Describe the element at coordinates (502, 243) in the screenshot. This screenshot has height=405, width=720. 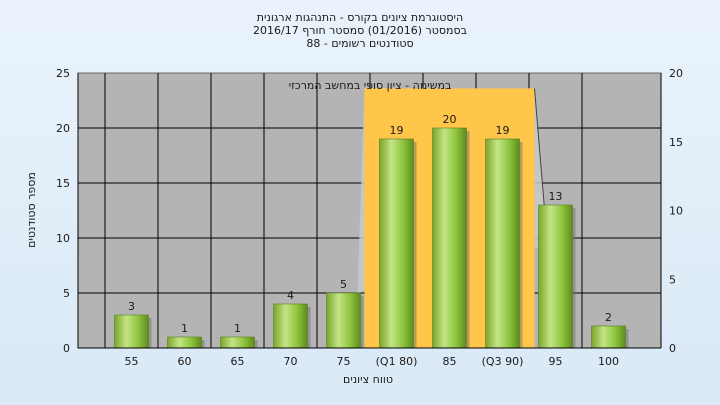
I see `bar-(Q3 90)` at that location.